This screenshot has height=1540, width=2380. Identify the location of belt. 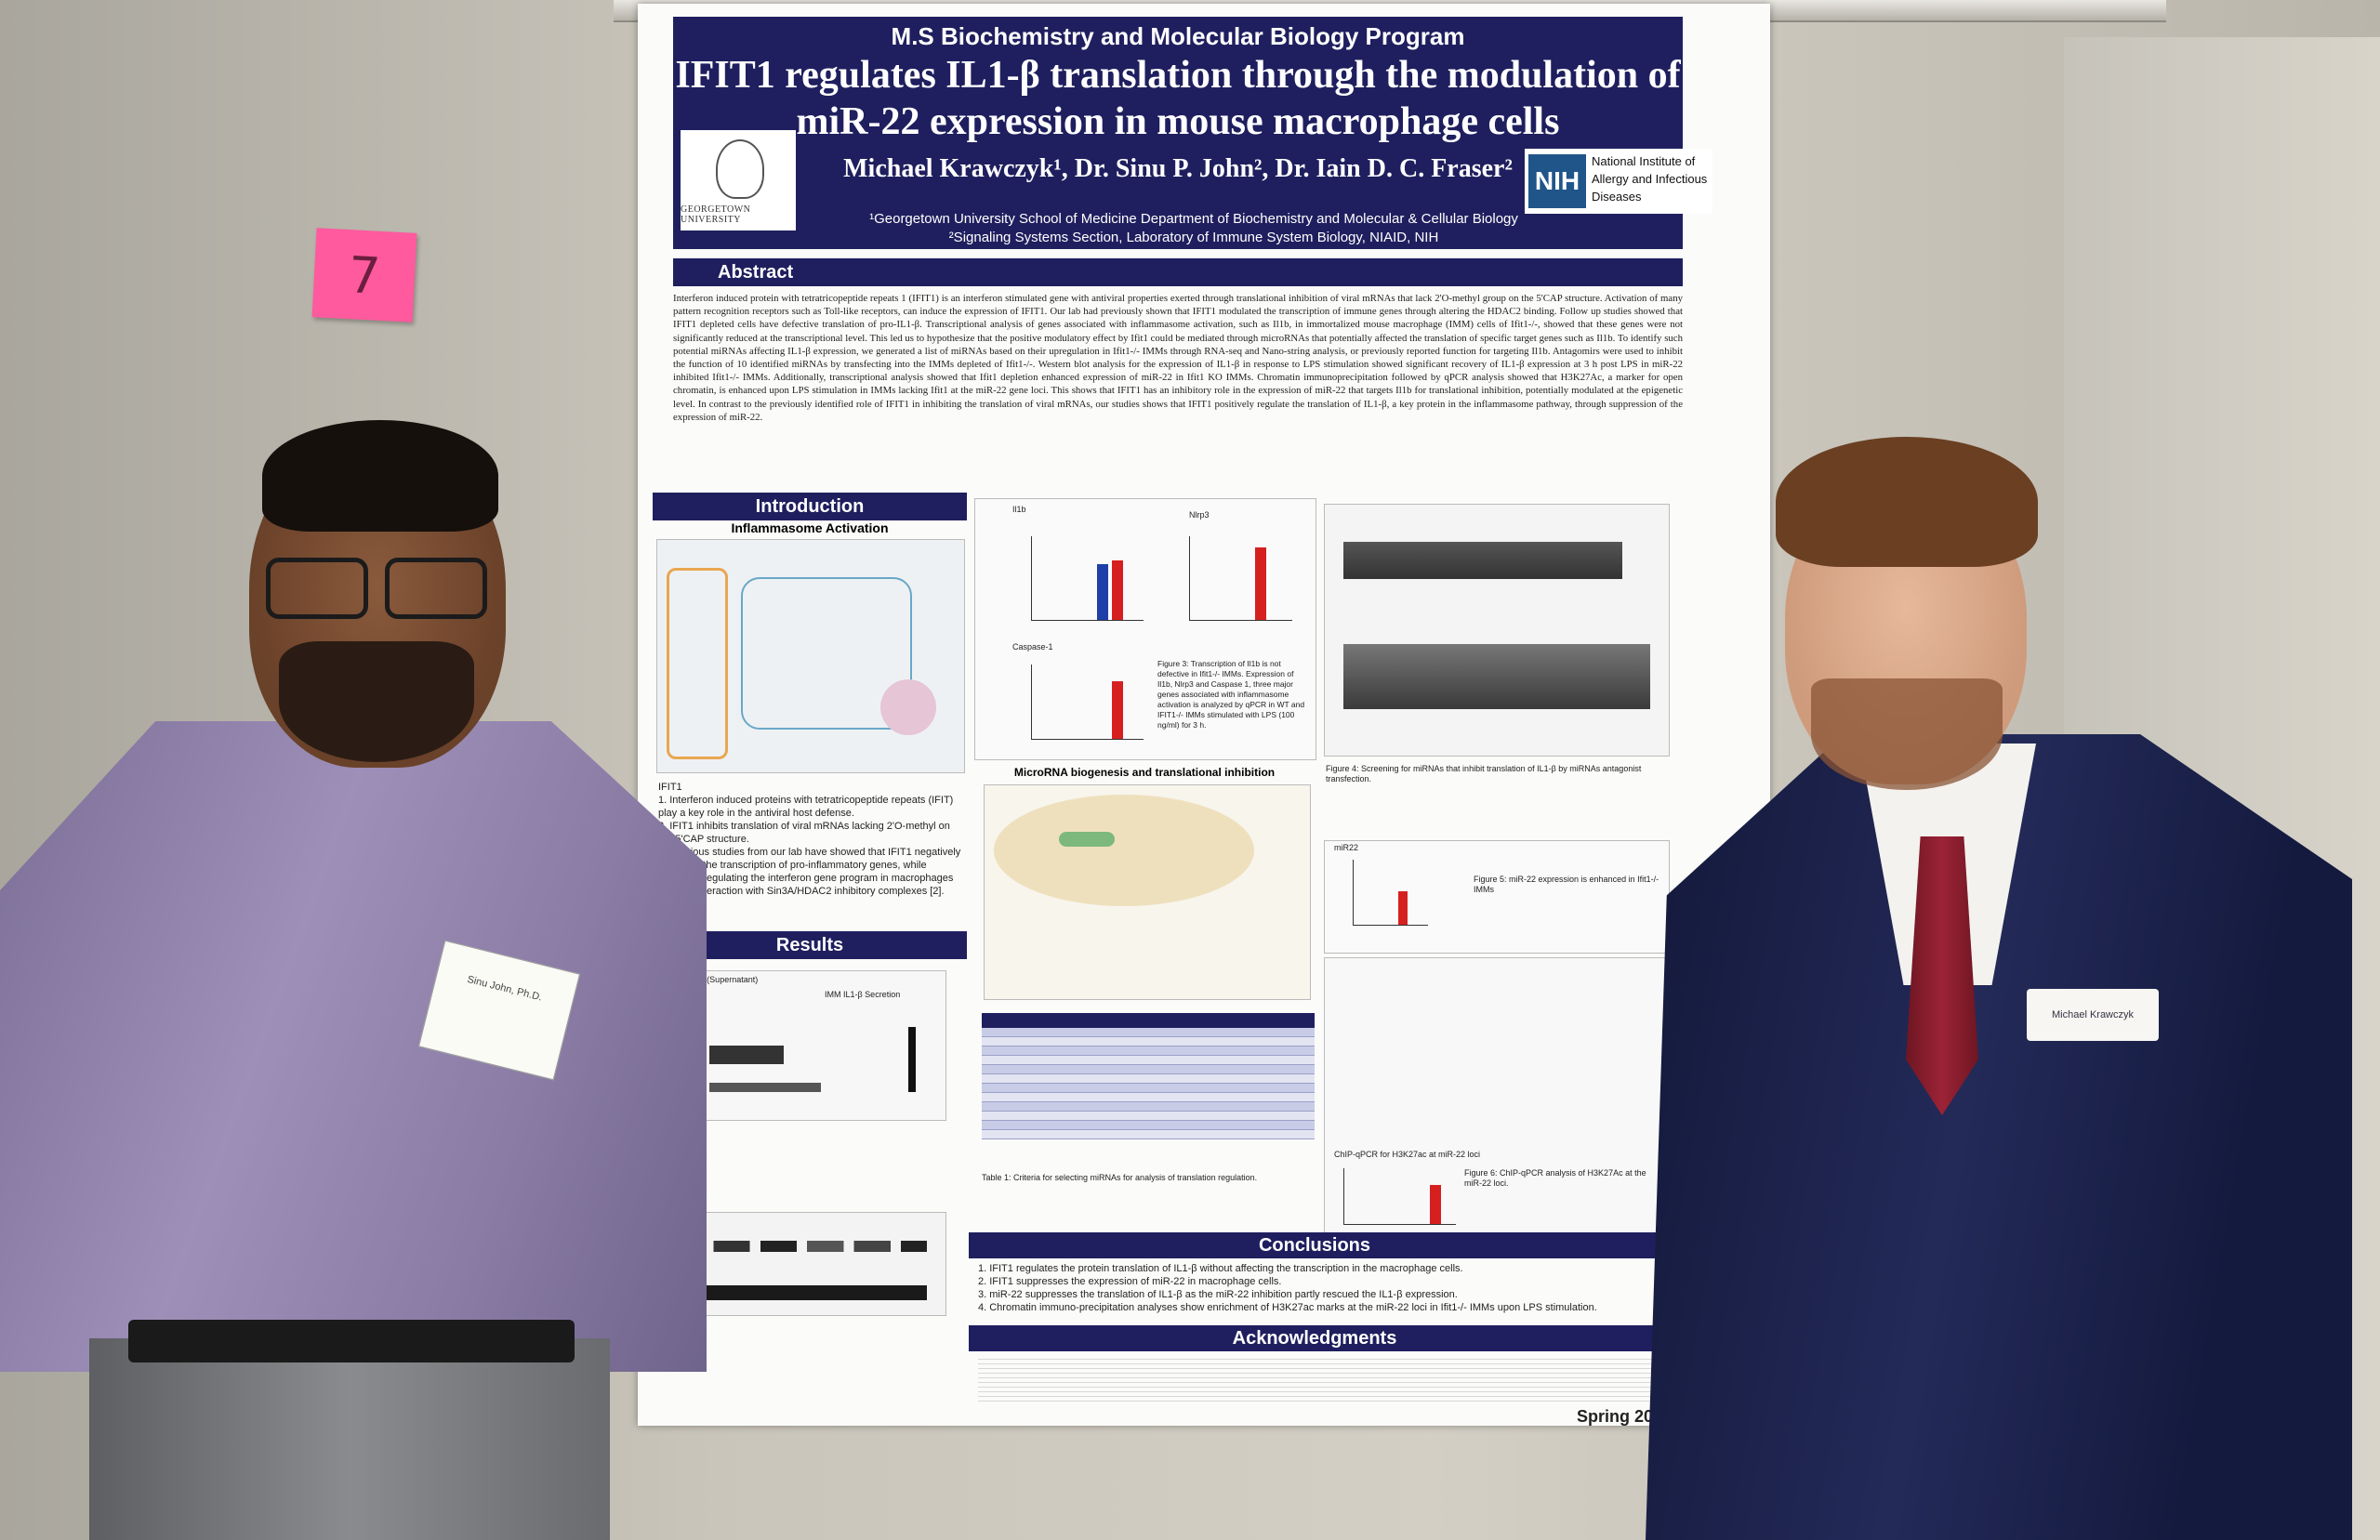
(351, 1341).